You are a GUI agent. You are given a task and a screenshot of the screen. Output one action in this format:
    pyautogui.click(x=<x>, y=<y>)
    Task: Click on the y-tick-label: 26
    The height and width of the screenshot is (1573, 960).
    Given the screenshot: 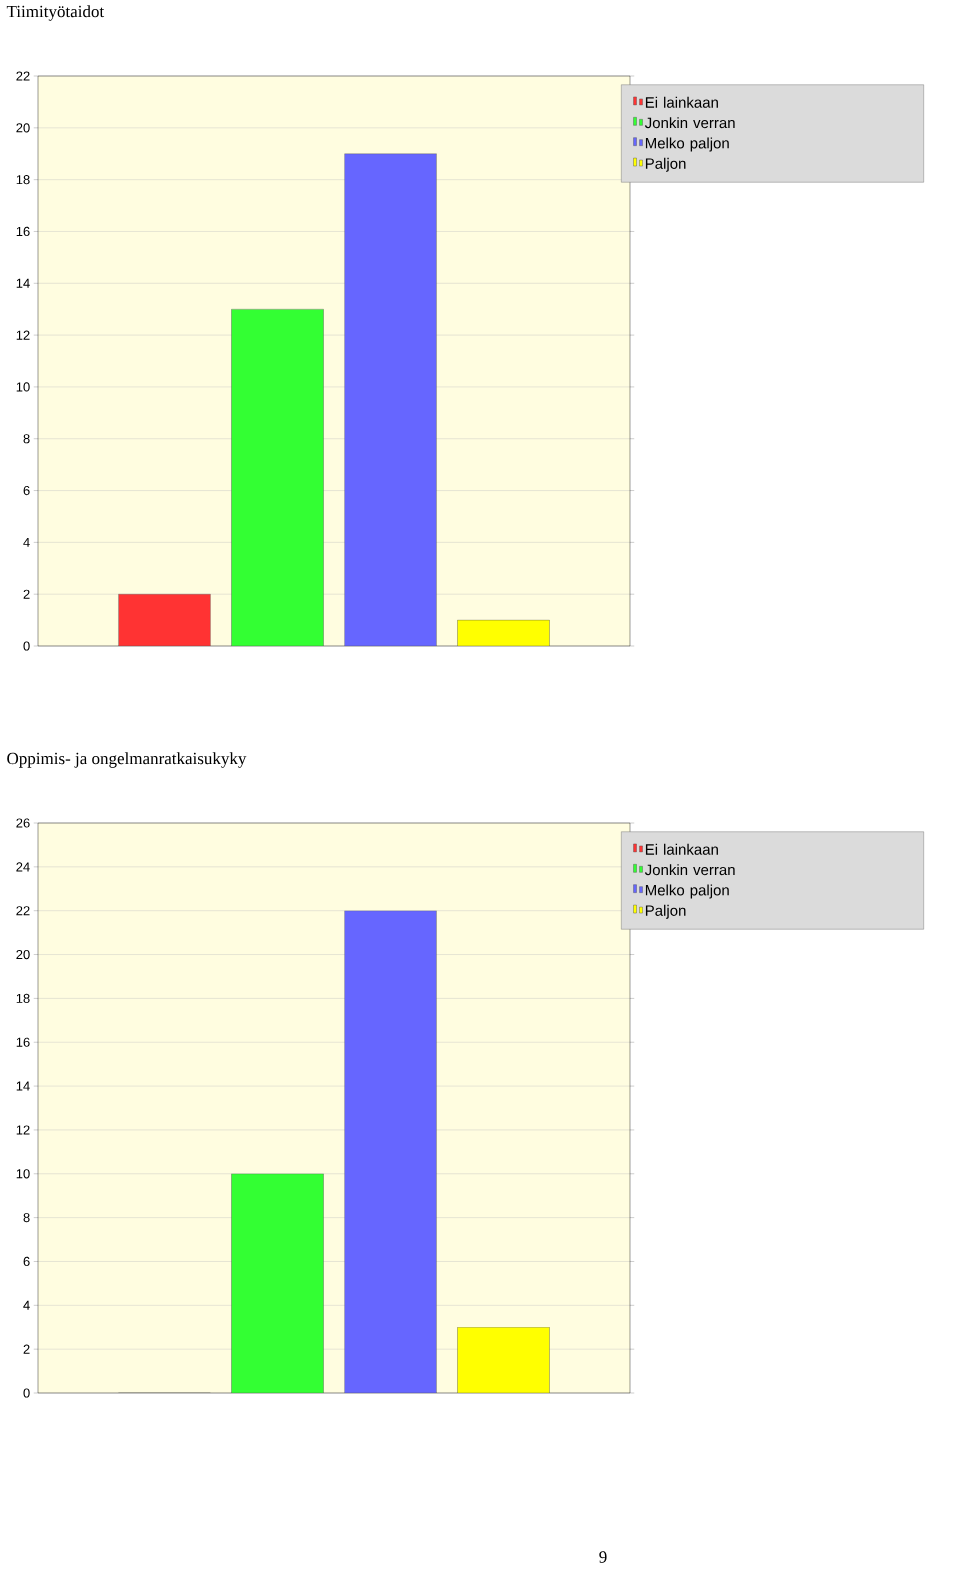 What is the action you would take?
    pyautogui.click(x=23, y=823)
    